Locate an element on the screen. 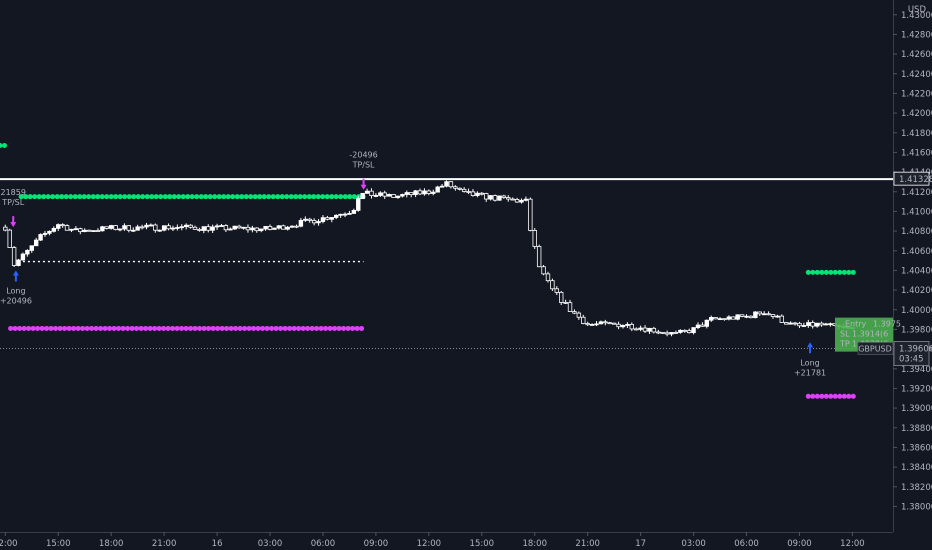  price-tick-label: 1.39800 is located at coordinates (916, 330).